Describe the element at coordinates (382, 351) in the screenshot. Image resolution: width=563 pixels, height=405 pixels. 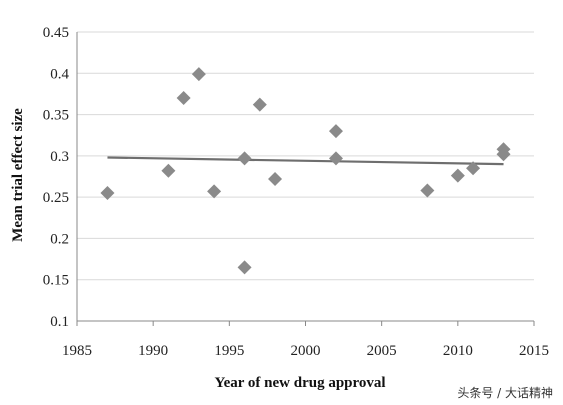
I see `x-tick-label: 2005` at that location.